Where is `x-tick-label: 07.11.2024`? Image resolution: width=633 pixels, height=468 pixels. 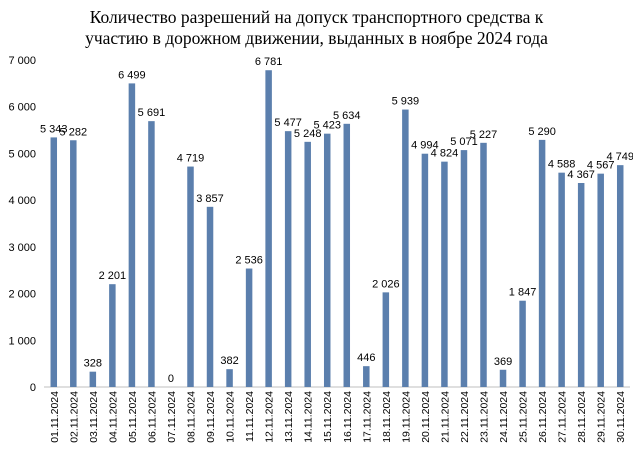 x-tick-label: 07.11.2024 is located at coordinates (172, 417).